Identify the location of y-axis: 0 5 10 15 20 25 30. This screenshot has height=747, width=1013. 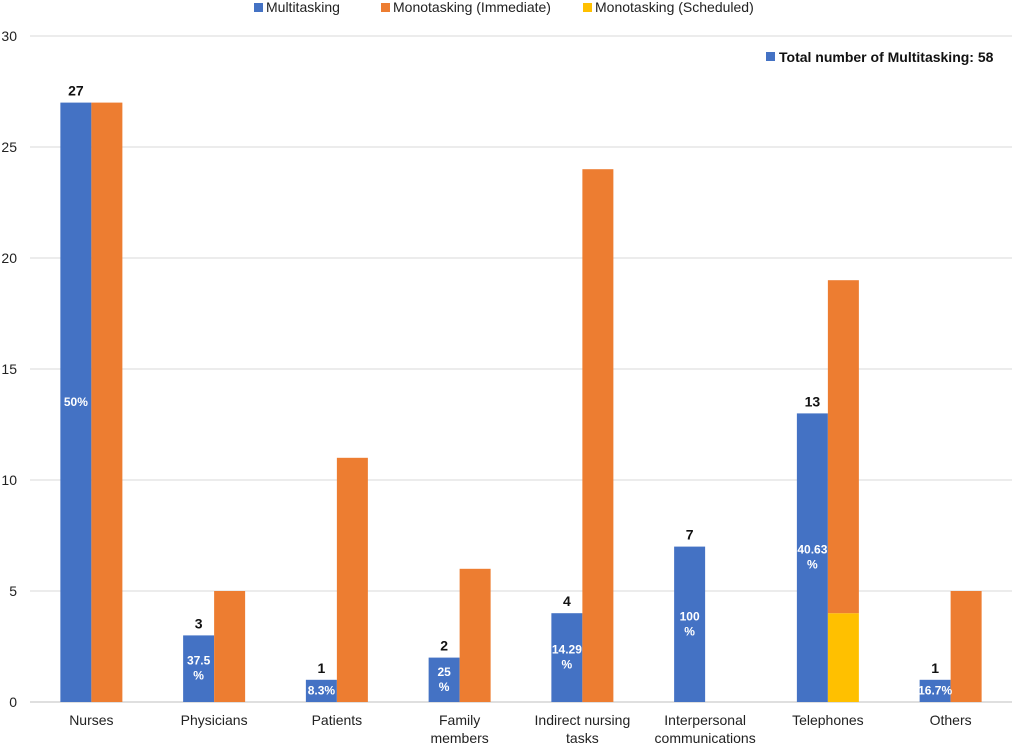
(9, 369).